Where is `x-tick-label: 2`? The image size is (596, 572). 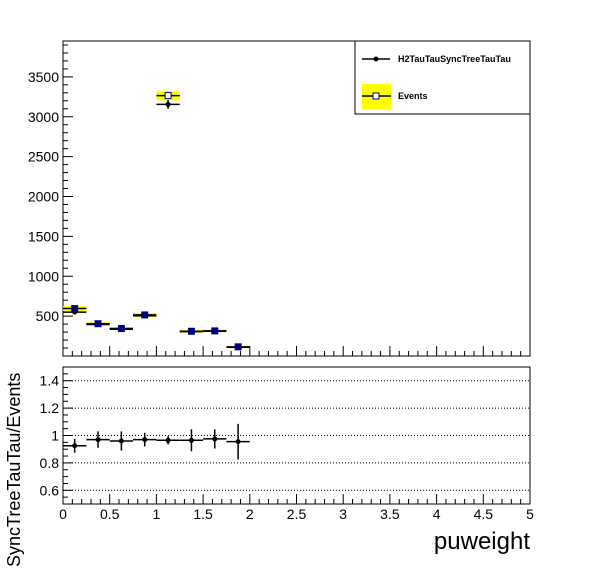 x-tick-label: 2 is located at coordinates (250, 514).